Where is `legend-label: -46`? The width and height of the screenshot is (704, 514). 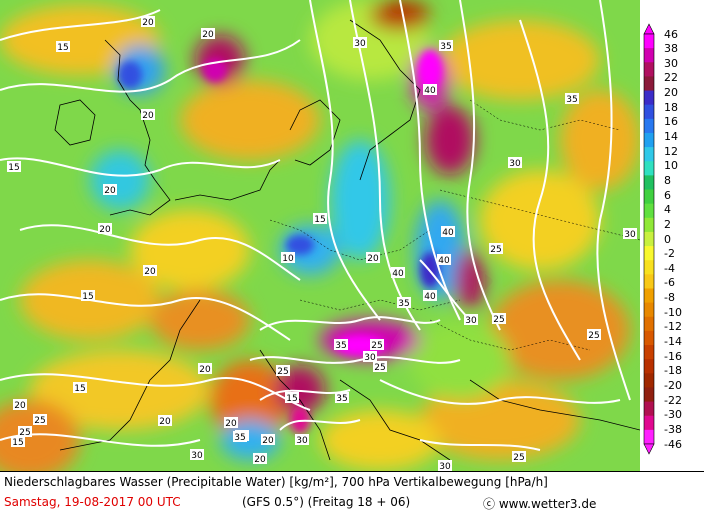 legend-label: -46 is located at coordinates (673, 444).